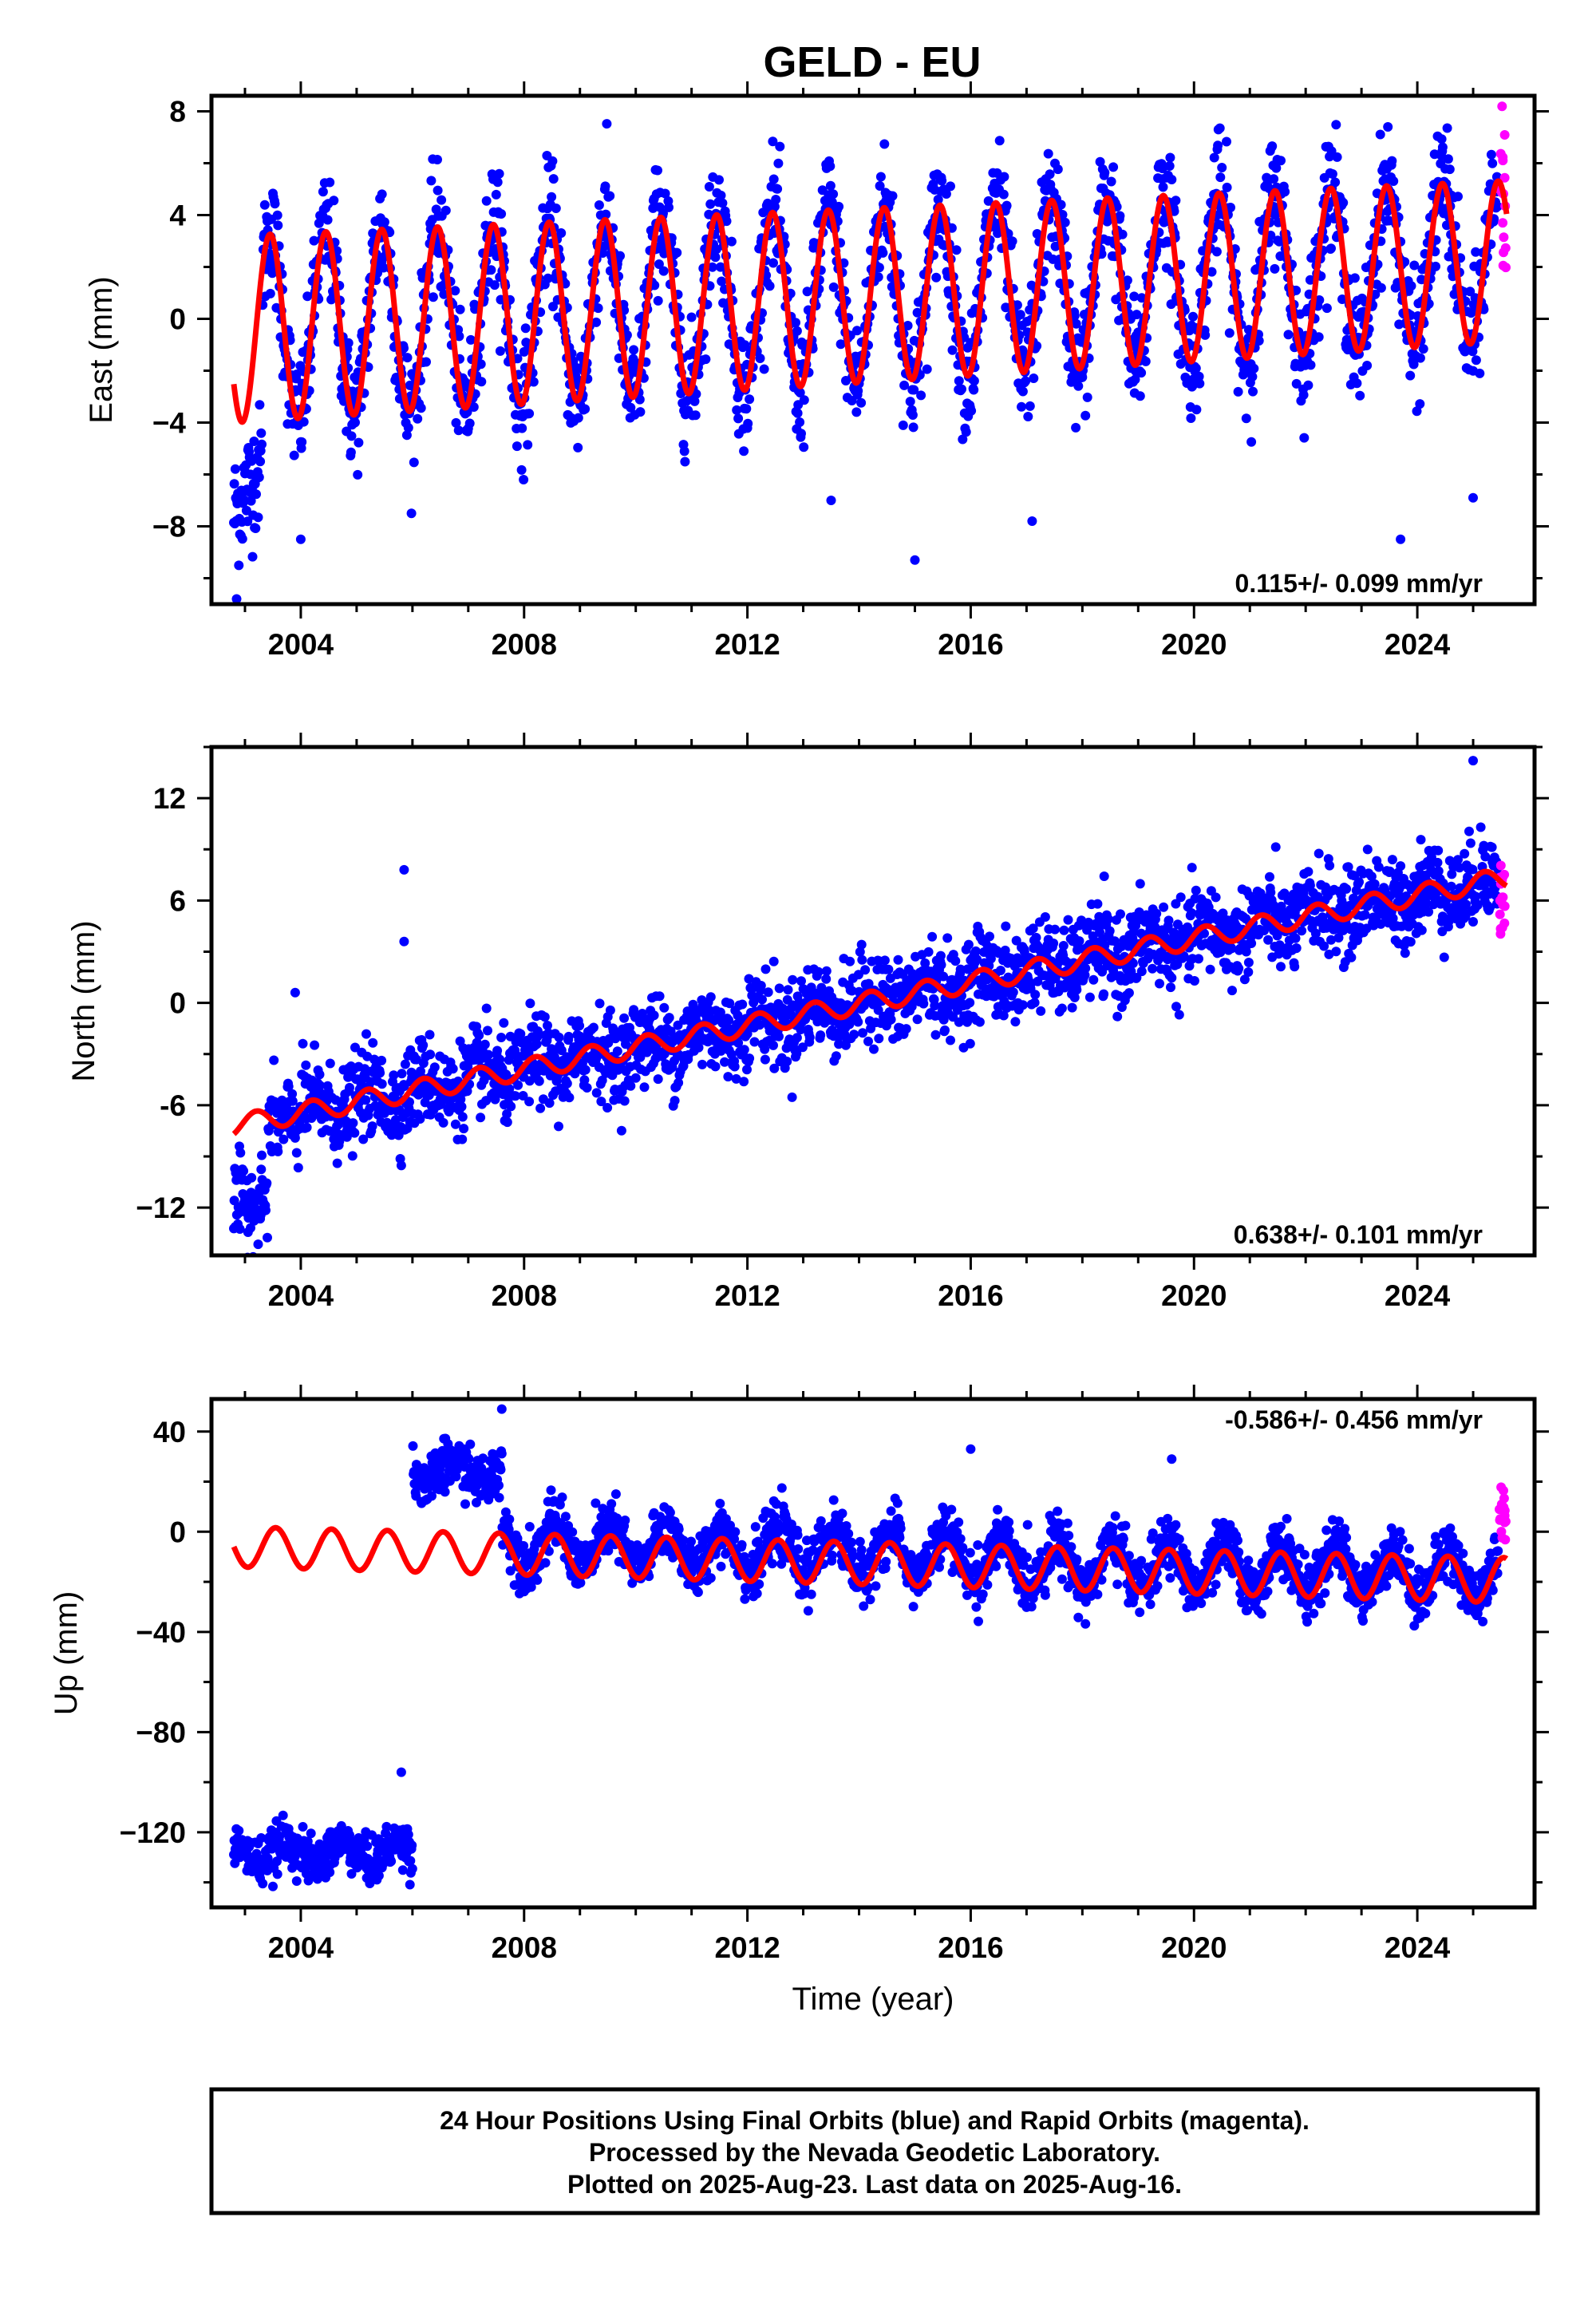  Describe the element at coordinates (1194, 644) in the screenshot. I see `x-tick-label: 2020` at that location.